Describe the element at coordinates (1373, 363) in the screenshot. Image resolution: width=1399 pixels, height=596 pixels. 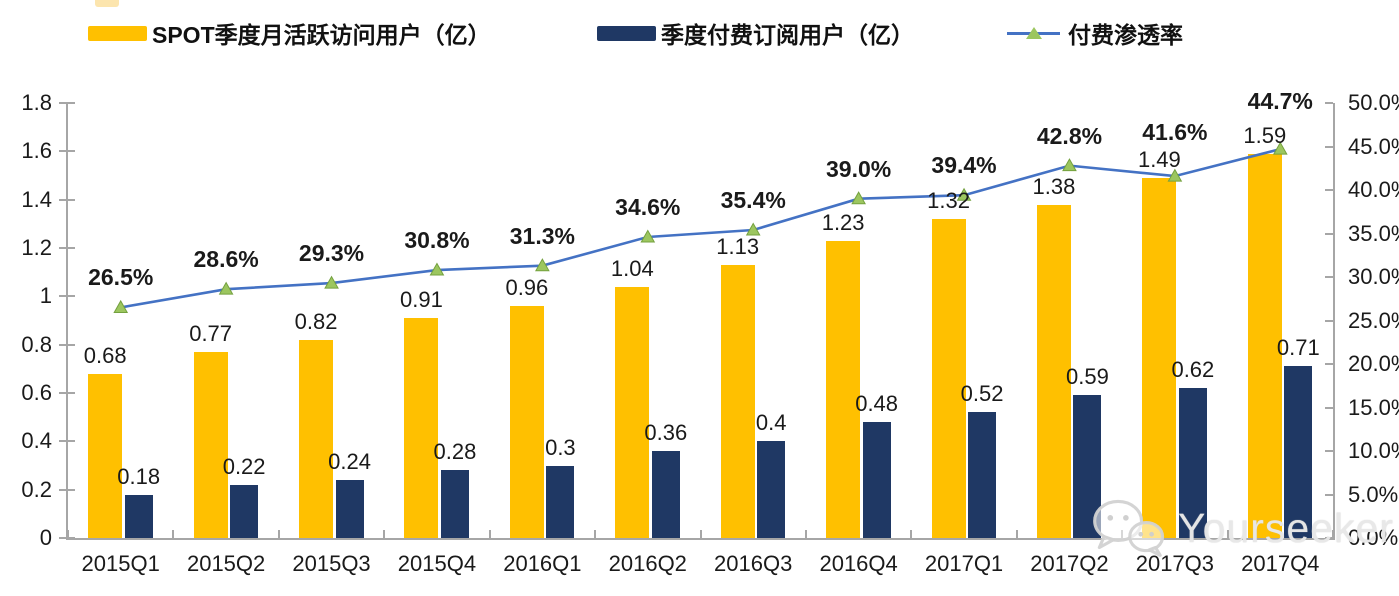
I see `right-axis-tick-label: 20.0%` at that location.